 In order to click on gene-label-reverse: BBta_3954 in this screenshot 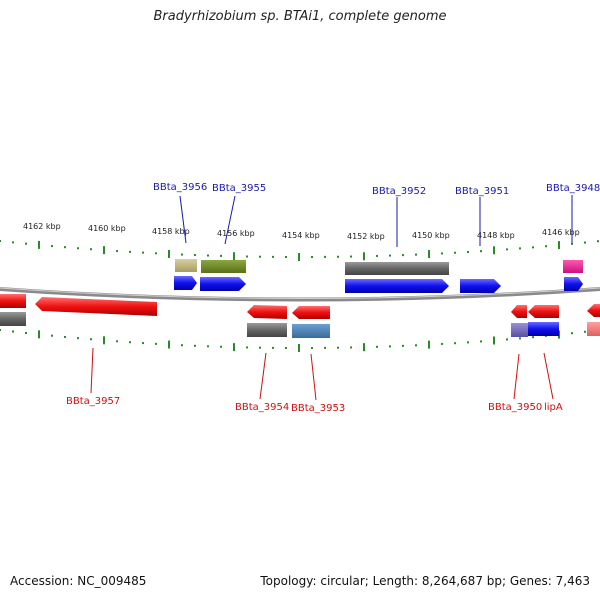, I will do `click(262, 407)`.